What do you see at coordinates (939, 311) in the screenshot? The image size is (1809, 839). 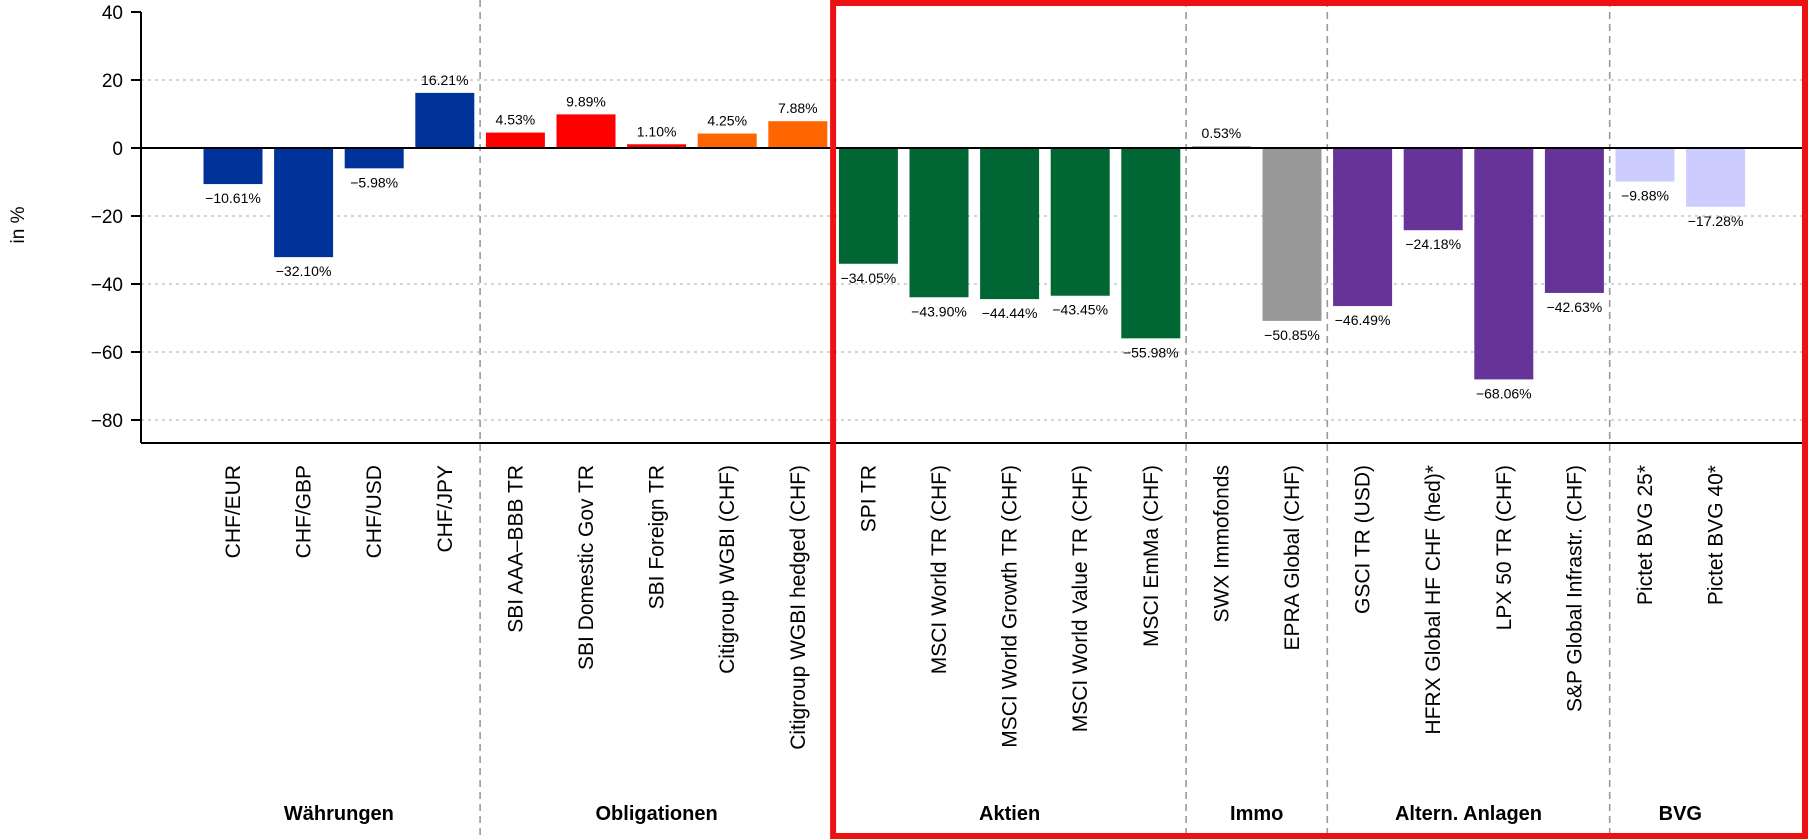 I see `bar-value-label: −43.90%` at bounding box center [939, 311].